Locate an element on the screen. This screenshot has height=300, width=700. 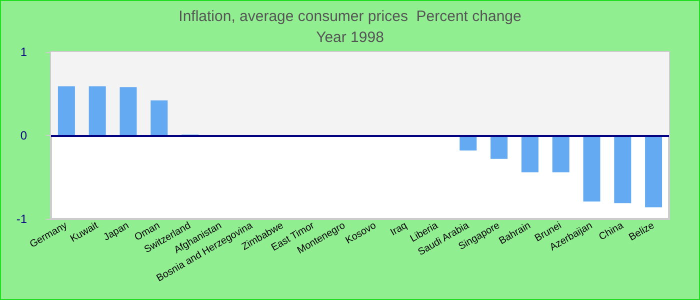
x-tick-label: Iraq is located at coordinates (399, 229).